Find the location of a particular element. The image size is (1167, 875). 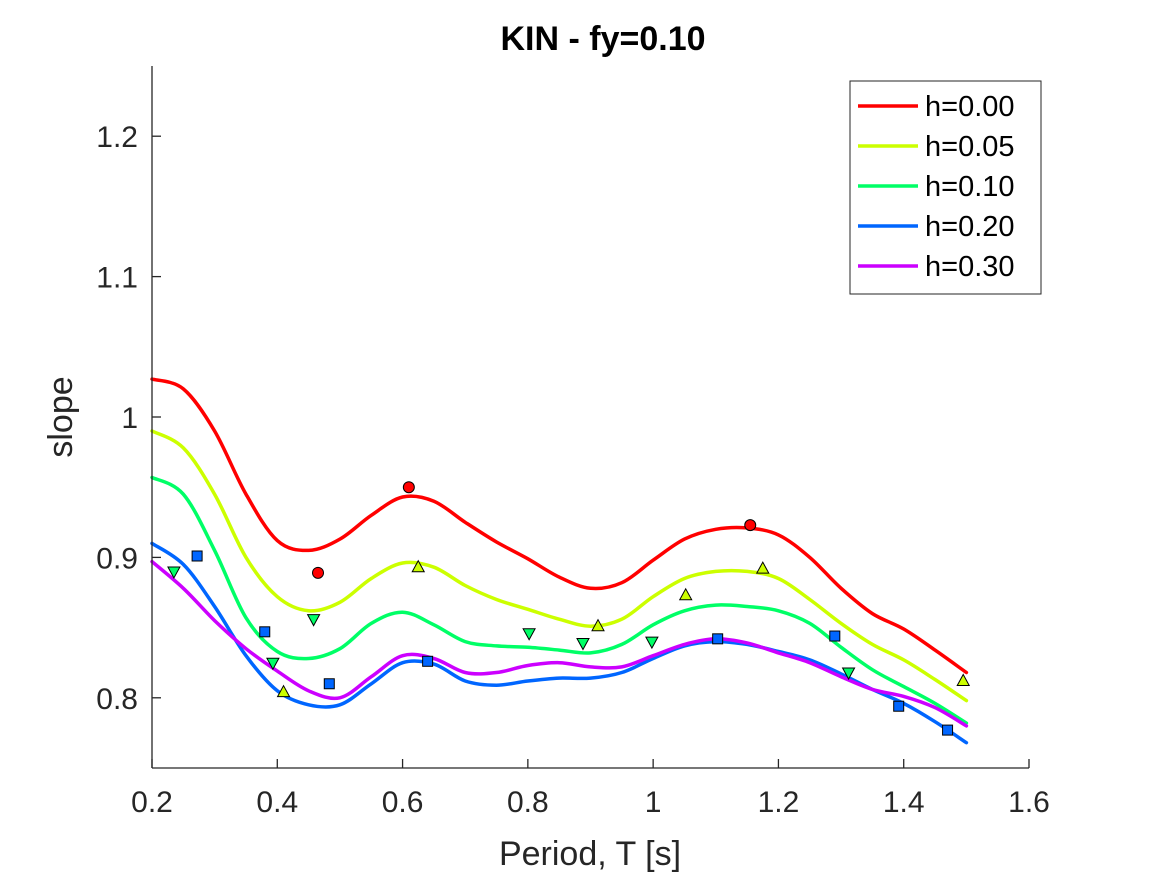

y-axis-label: slope is located at coordinates (61, 416).